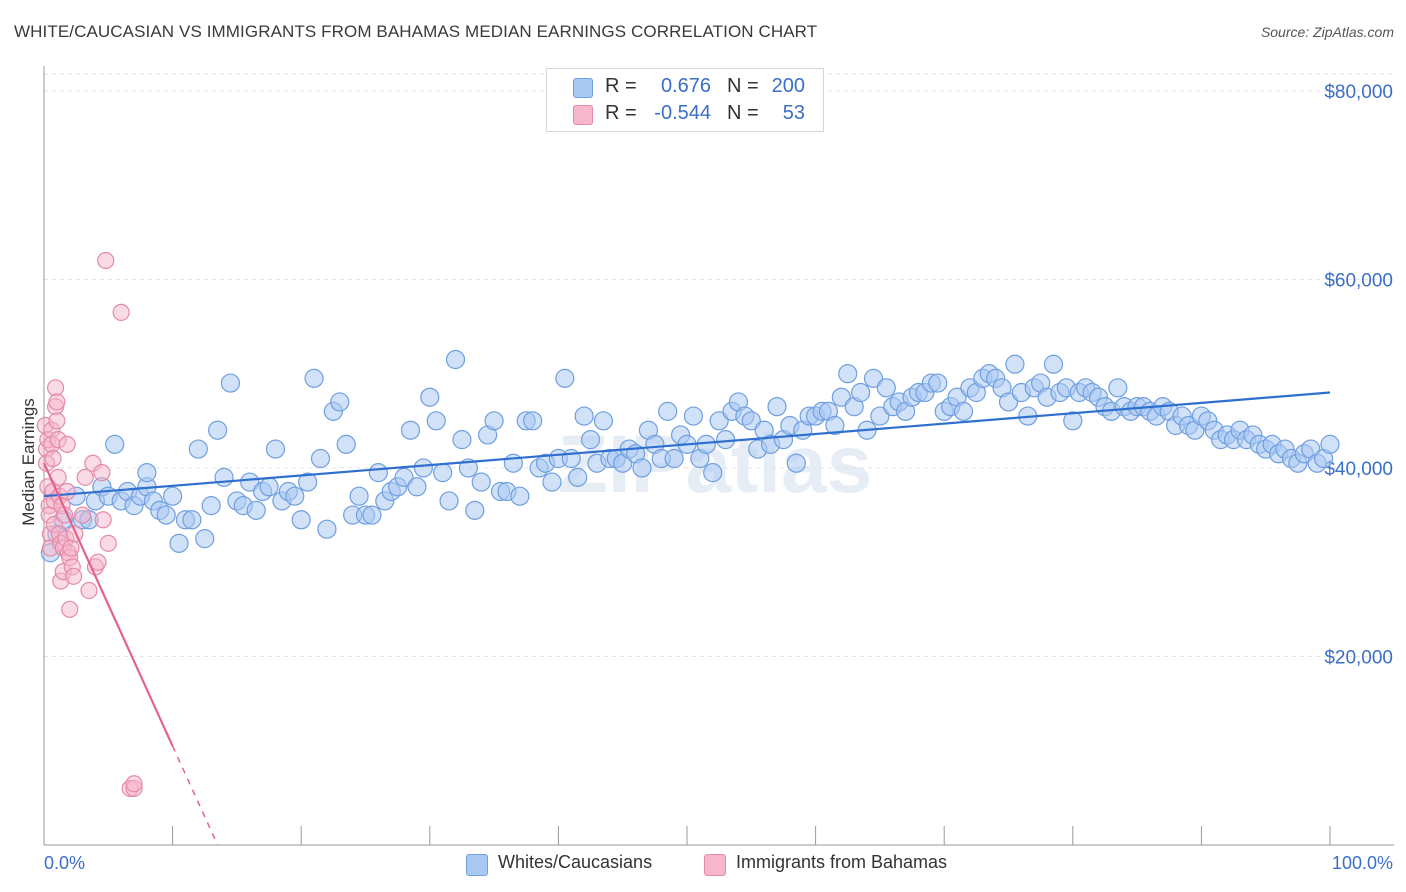  Describe the element at coordinates (682, 113) in the screenshot. I see `r-value: -0.544` at that location.